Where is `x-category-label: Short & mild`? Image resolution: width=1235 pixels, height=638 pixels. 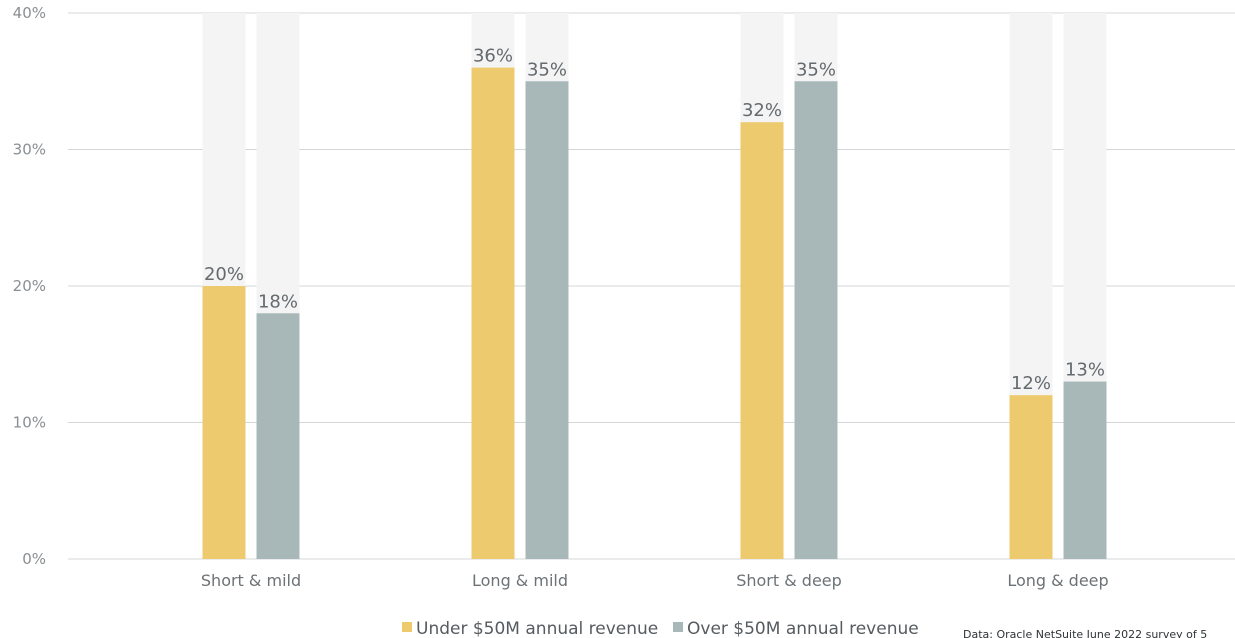
x-category-label: Short & mild is located at coordinates (251, 580).